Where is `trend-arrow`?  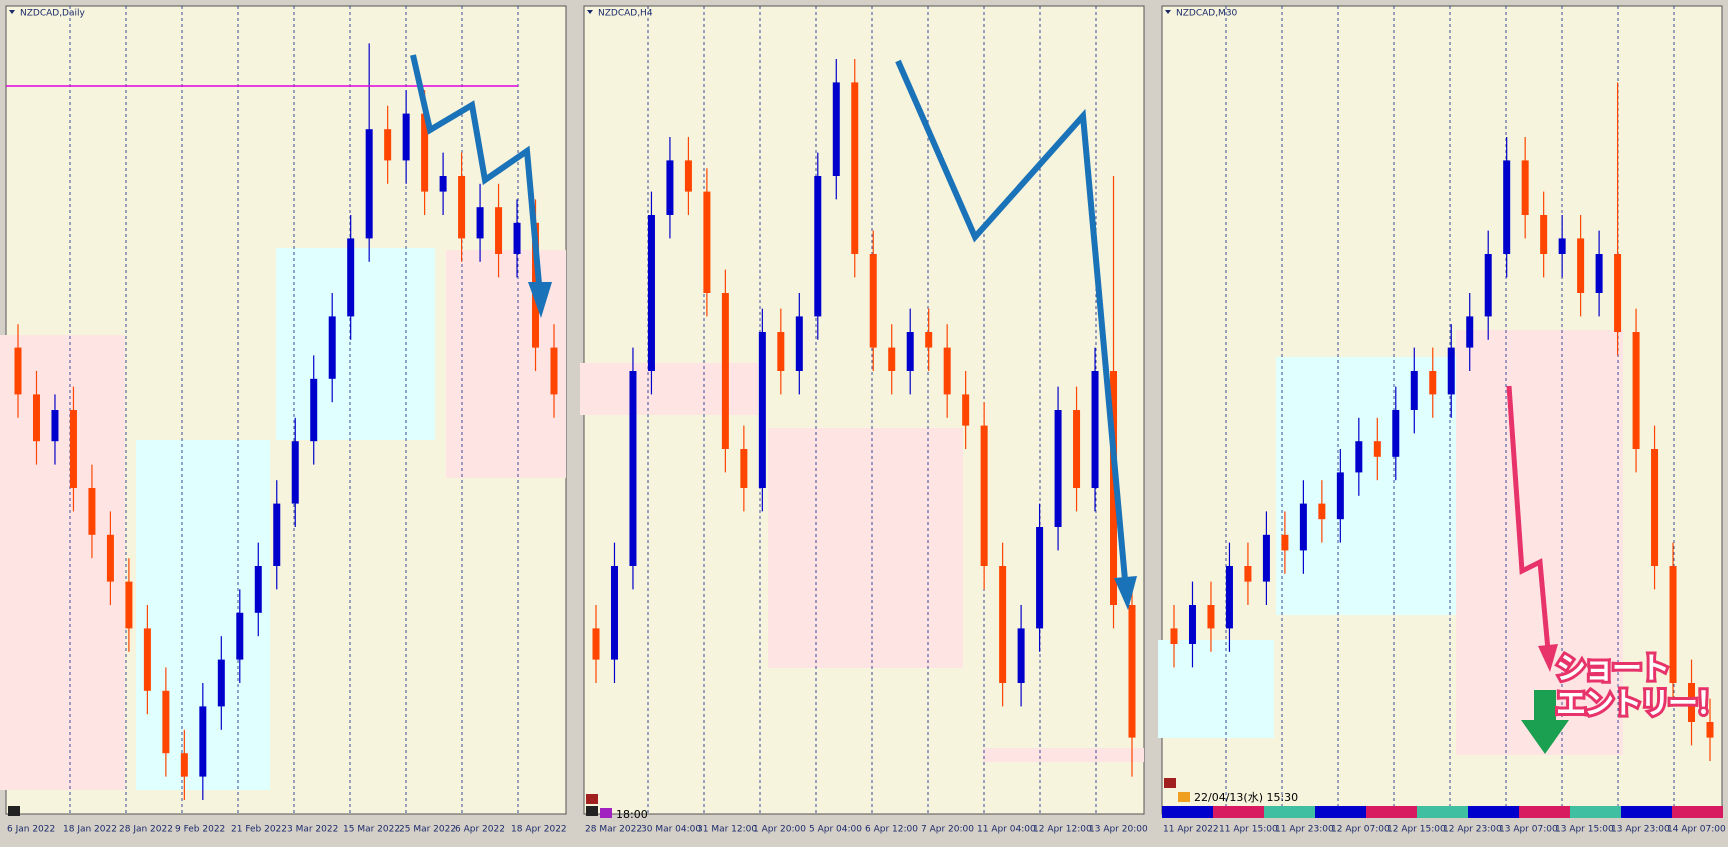
trend-arrow is located at coordinates (1011, 320).